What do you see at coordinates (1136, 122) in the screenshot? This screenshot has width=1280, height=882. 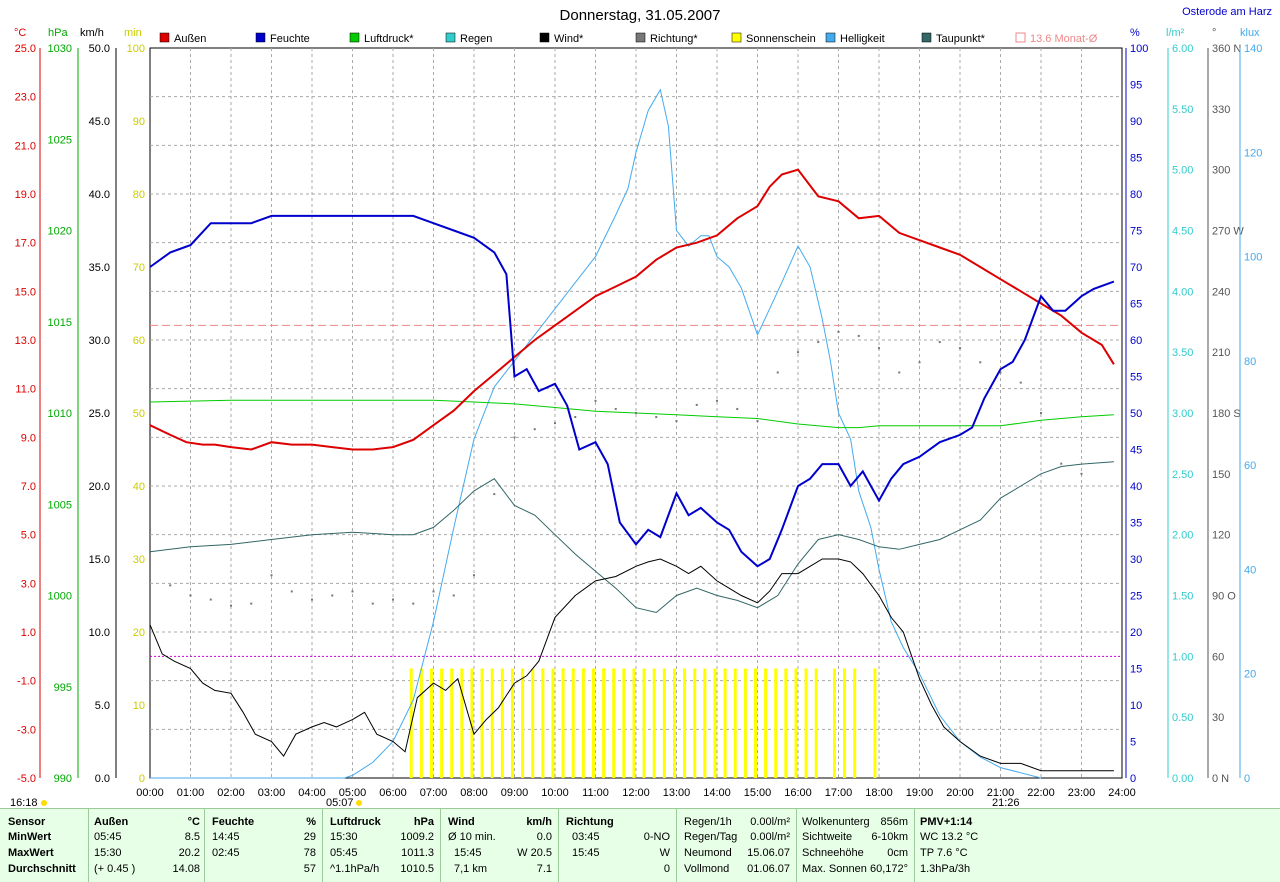 I see `y-tick-humidity: 90` at bounding box center [1136, 122].